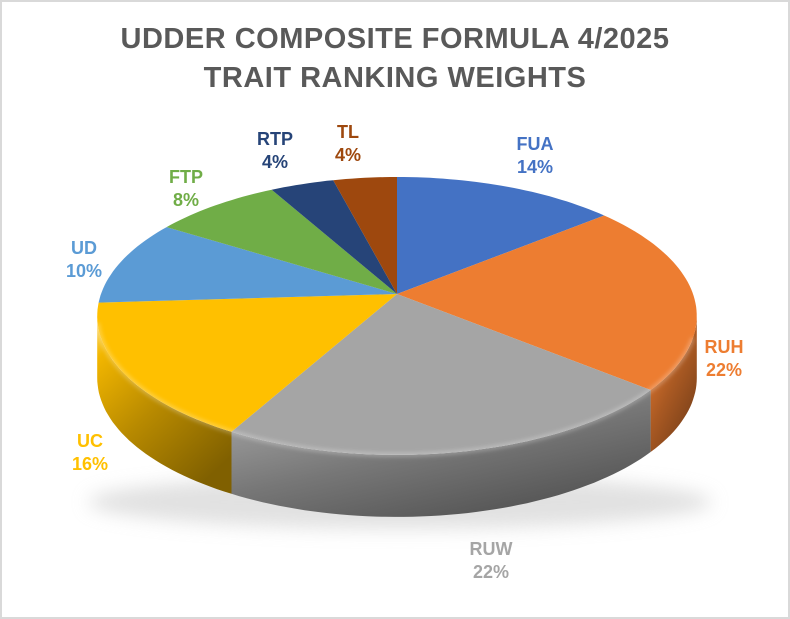 This screenshot has height=619, width=790. Describe the element at coordinates (673, 384) in the screenshot. I see `pie-slice-wall-RUH` at that location.